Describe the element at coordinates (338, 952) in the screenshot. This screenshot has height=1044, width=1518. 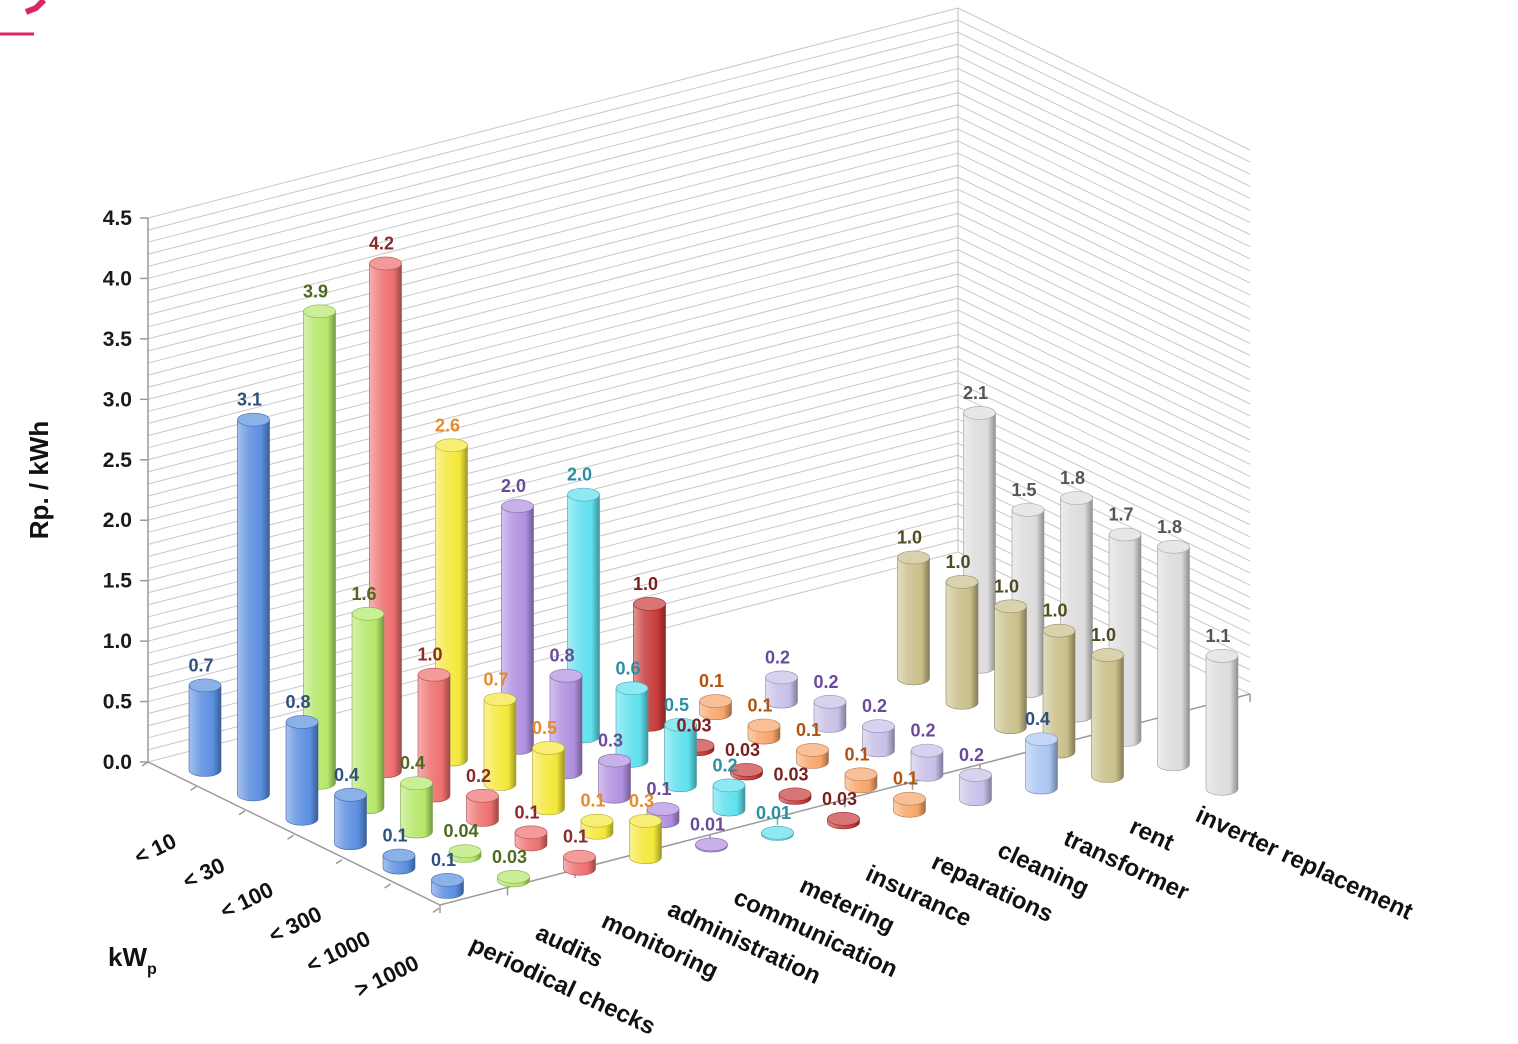
I see `size-class-label: < 1000` at that location.